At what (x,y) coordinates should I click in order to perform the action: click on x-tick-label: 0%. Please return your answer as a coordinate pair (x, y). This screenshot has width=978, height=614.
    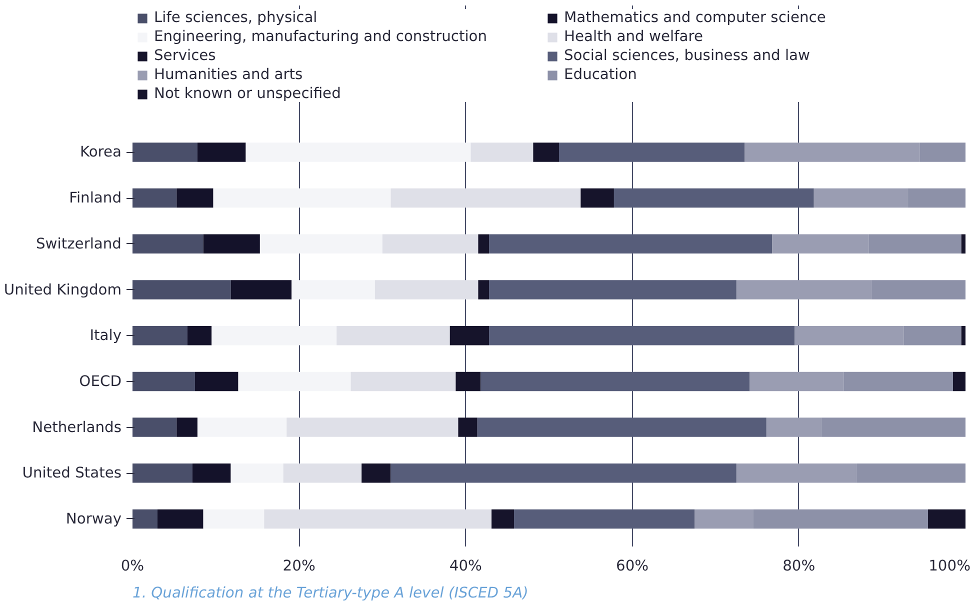
    Looking at the image, I should click on (132, 566).